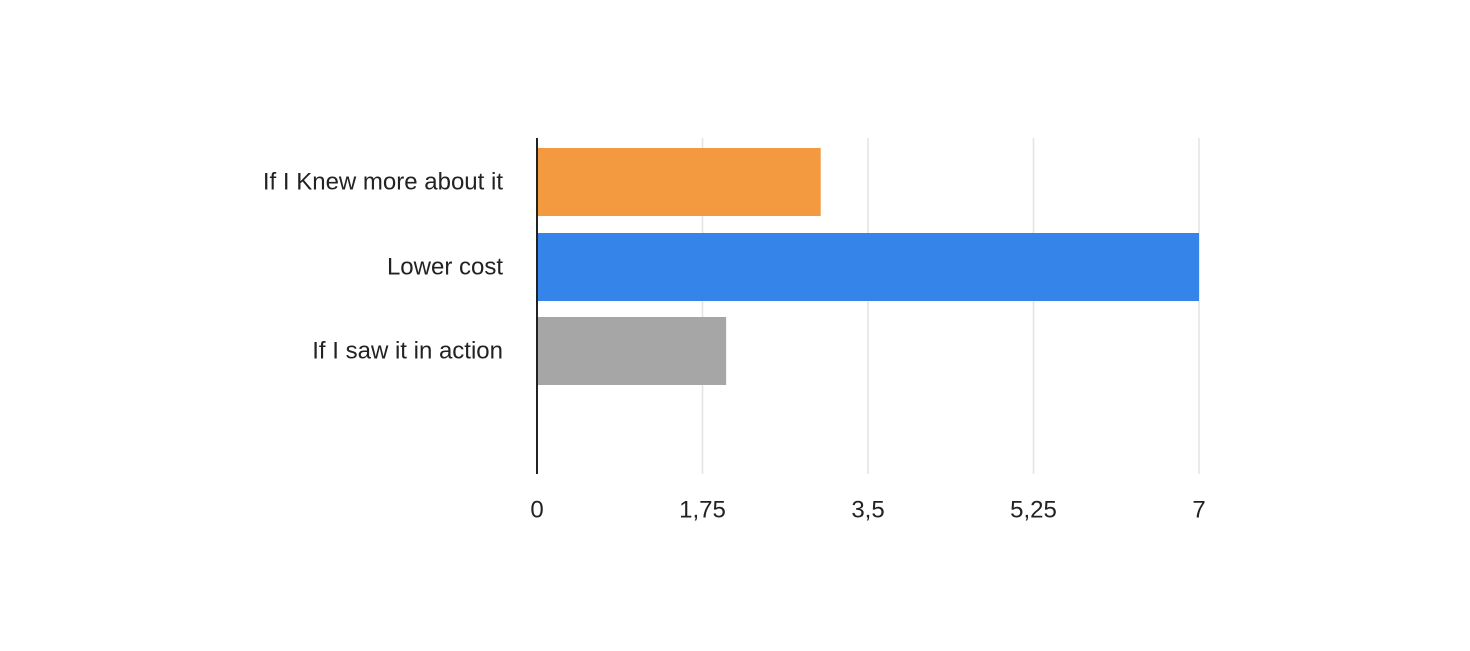  Describe the element at coordinates (407, 351) in the screenshot. I see `category-label: If I saw it in action` at that location.